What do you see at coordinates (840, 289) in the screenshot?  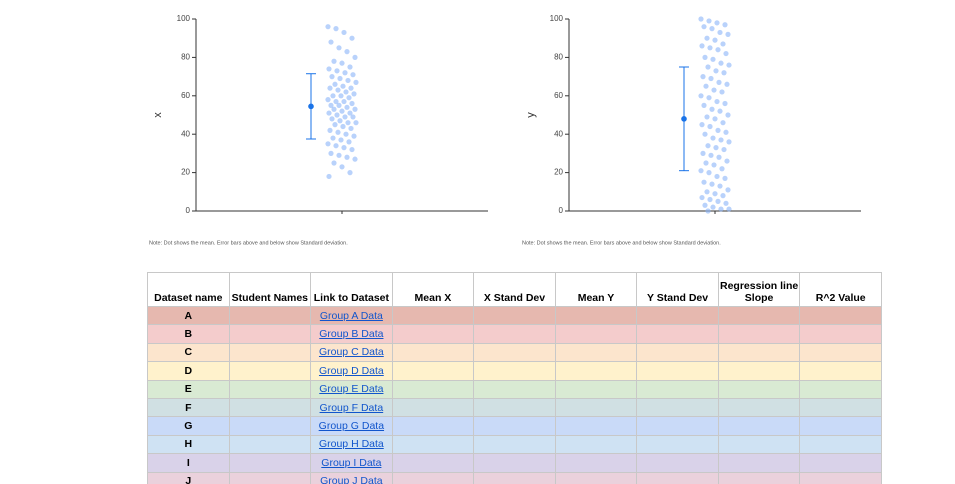 I see `column-header: R^2 Value` at bounding box center [840, 289].